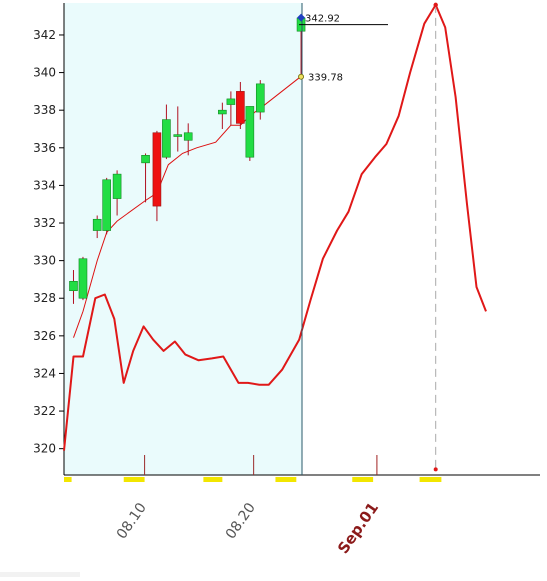 The height and width of the screenshot is (581, 547). What do you see at coordinates (44, 185) in the screenshot?
I see `y-tick-label: 334` at bounding box center [44, 185].